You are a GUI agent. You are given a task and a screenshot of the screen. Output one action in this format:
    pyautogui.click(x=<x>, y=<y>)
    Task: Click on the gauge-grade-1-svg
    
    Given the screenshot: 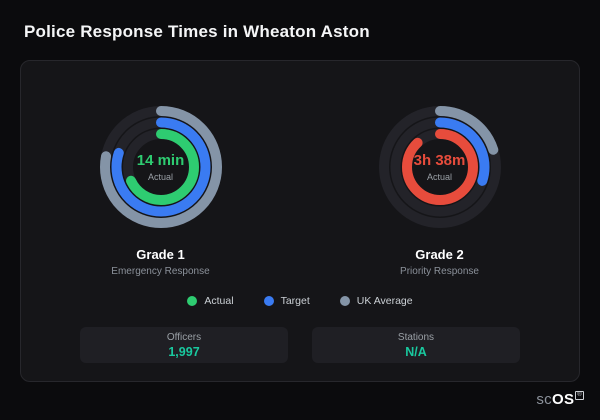 What is the action you would take?
    pyautogui.click(x=160, y=167)
    